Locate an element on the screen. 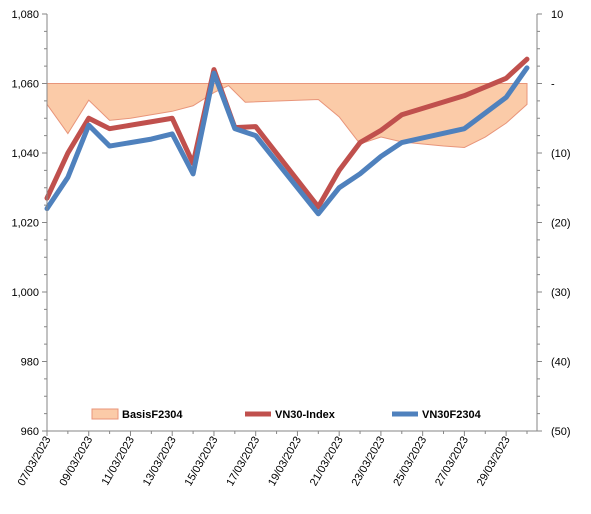 This screenshot has width=591, height=514. legend-label-vn30-index: VN30-Index is located at coordinates (305, 415).